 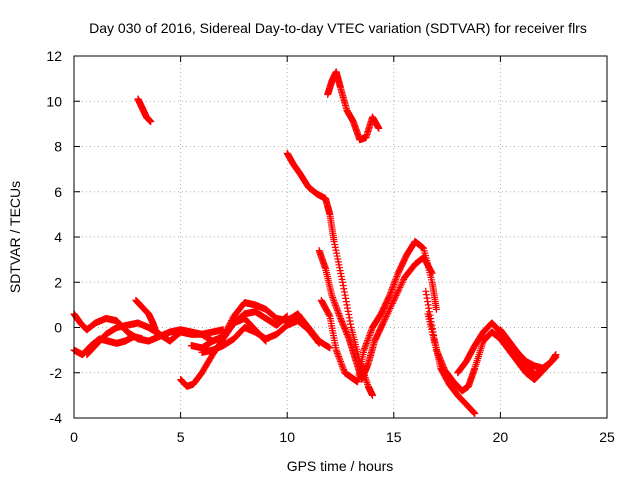 What do you see at coordinates (15, 237) in the screenshot?
I see `y-axis-label: SDTVAR / TECUs` at bounding box center [15, 237].